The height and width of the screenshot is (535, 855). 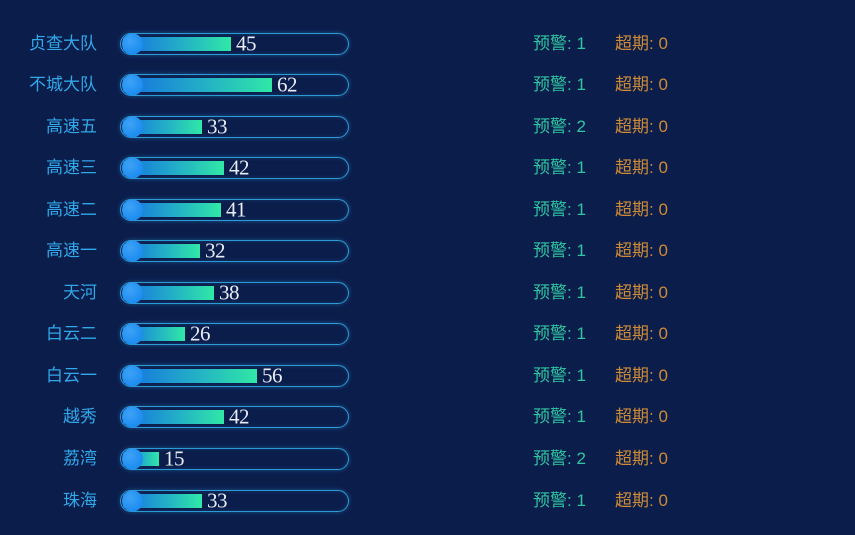 What do you see at coordinates (287, 84) in the screenshot?
I see `bar-value-label: 62` at bounding box center [287, 84].